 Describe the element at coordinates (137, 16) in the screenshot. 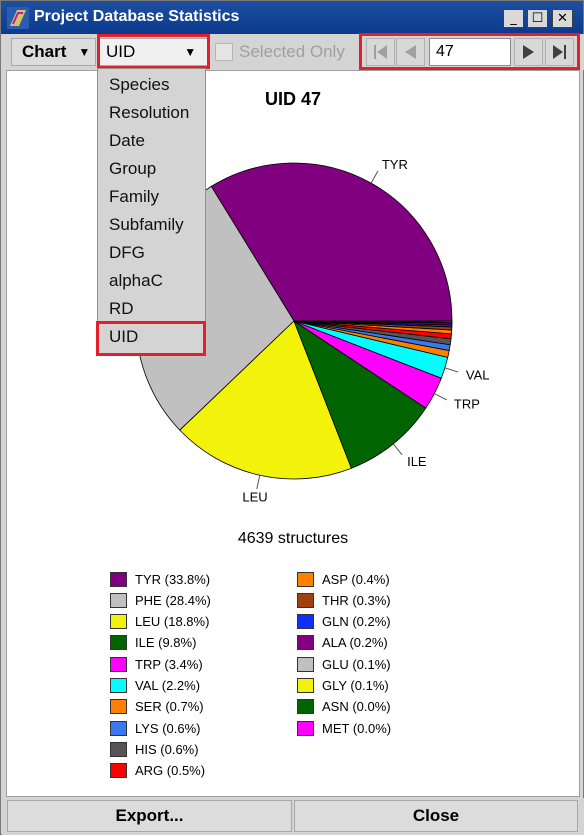

I see `window-title: Project Database Statistics` at that location.